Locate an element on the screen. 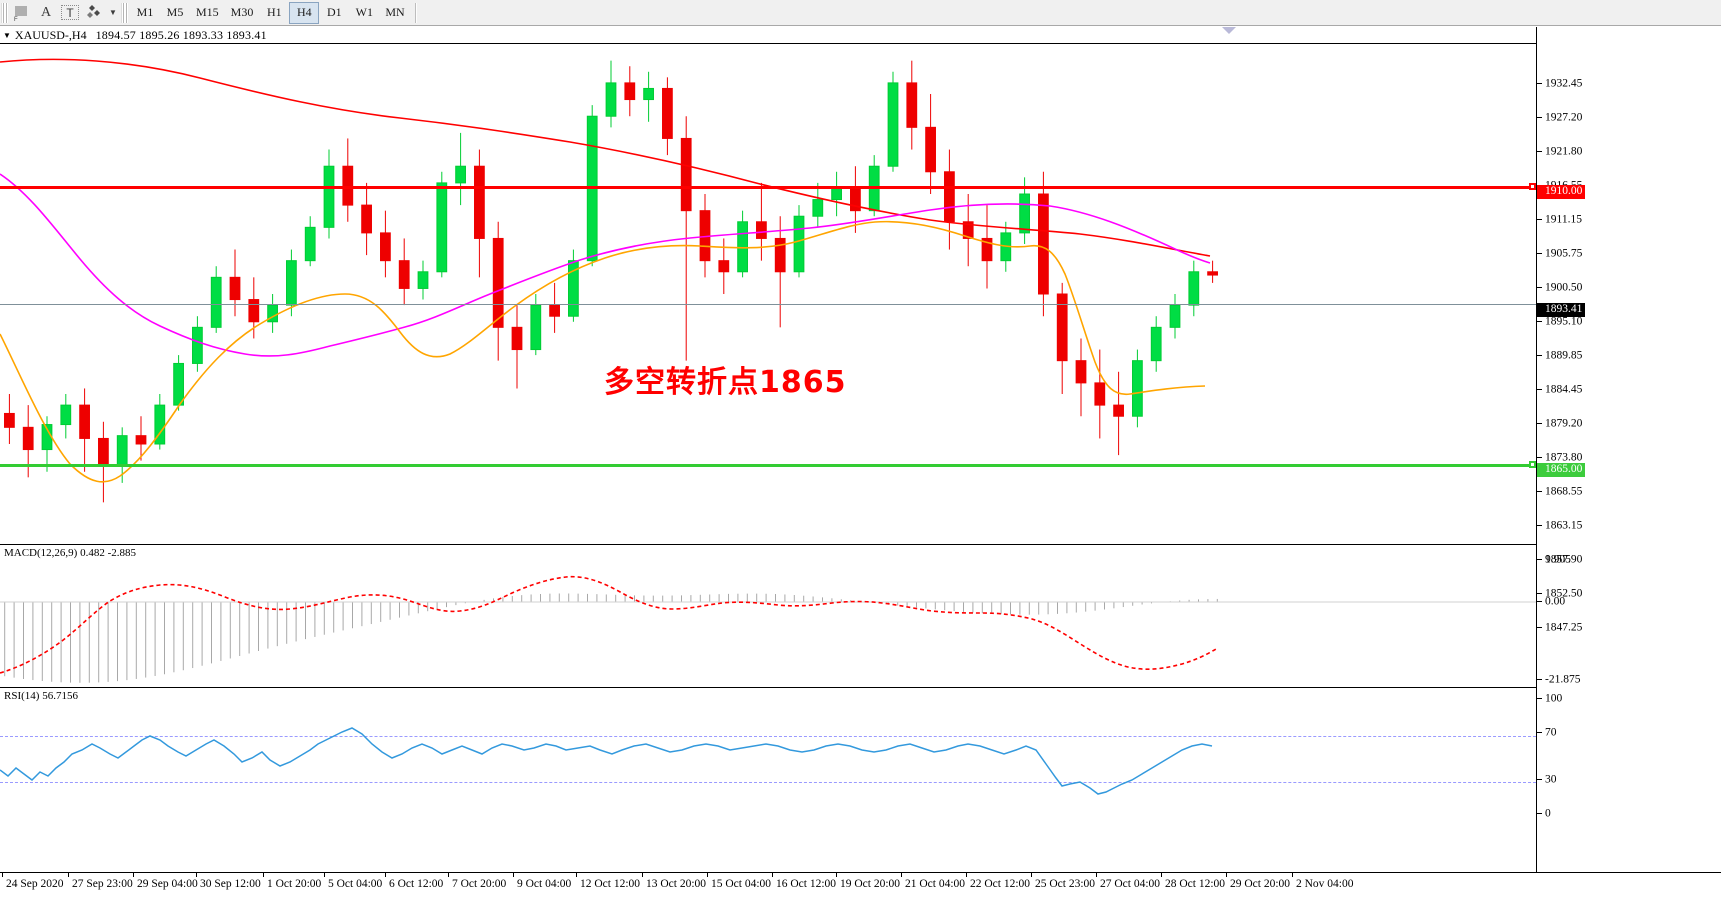 The height and width of the screenshot is (898, 1721). objects-tool-icon is located at coordinates (94, 13).